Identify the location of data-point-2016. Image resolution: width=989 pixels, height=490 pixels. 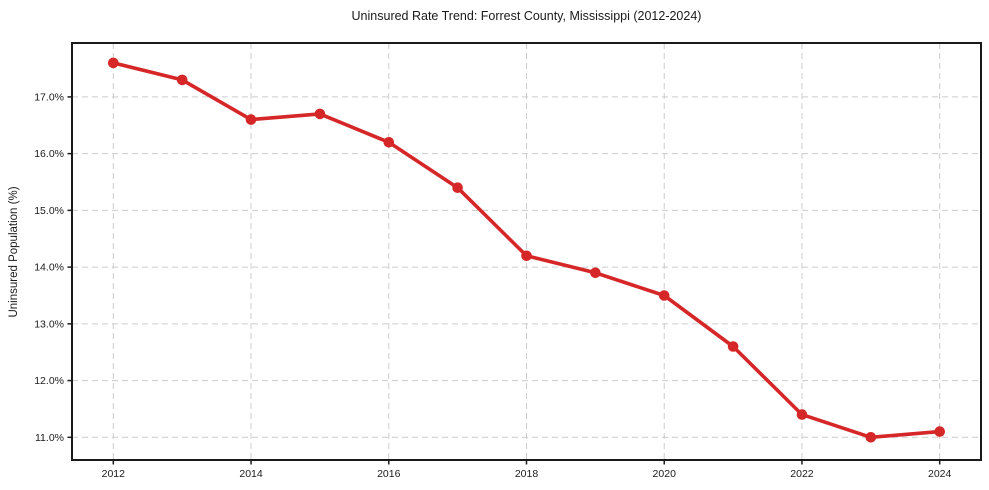
(389, 142).